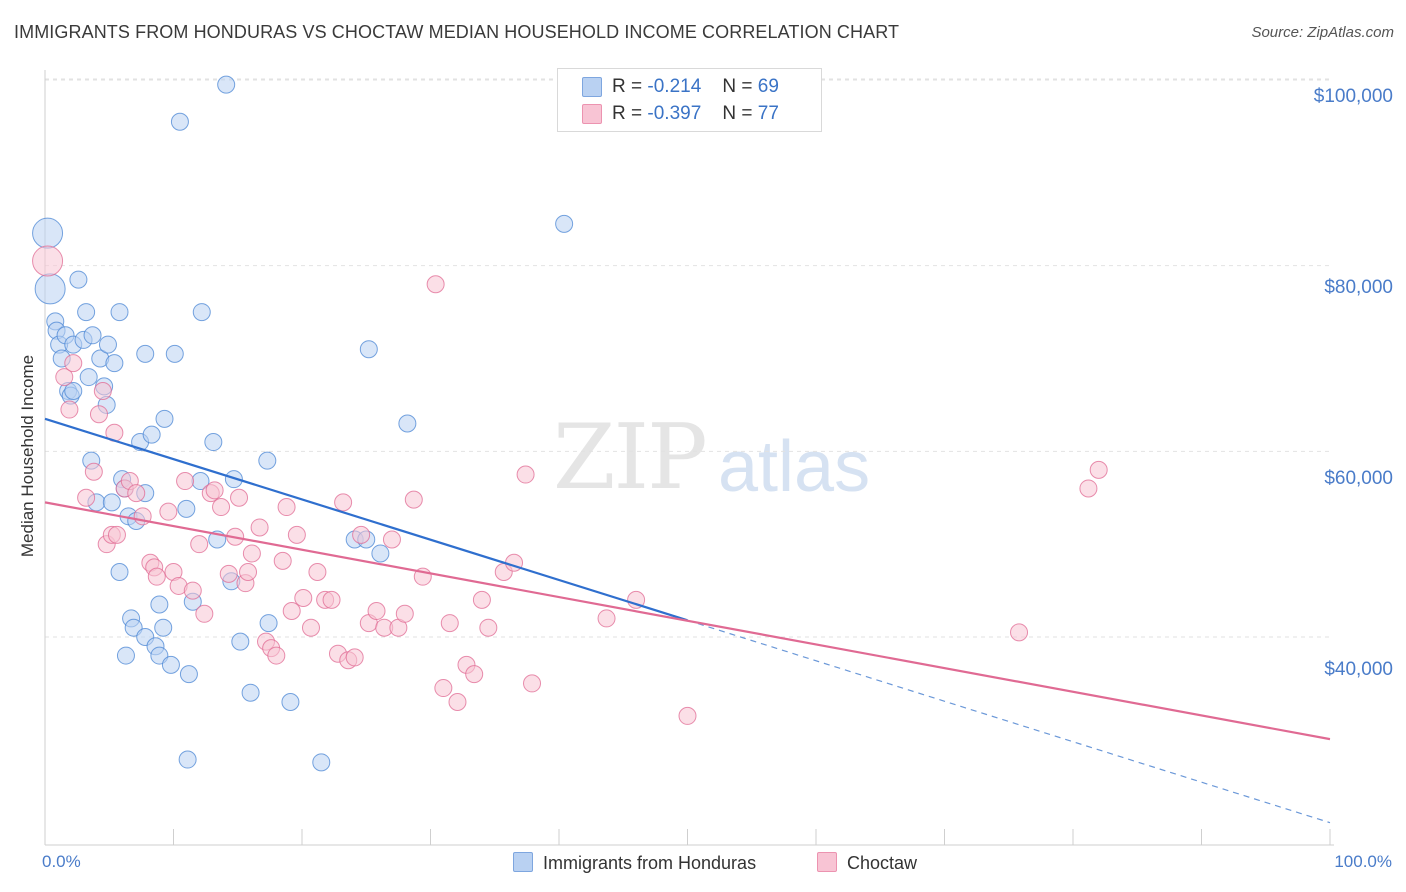 The width and height of the screenshot is (1406, 892). What do you see at coordinates (1358, 287) in the screenshot?
I see `y-tick-label: $80,000` at bounding box center [1358, 287].